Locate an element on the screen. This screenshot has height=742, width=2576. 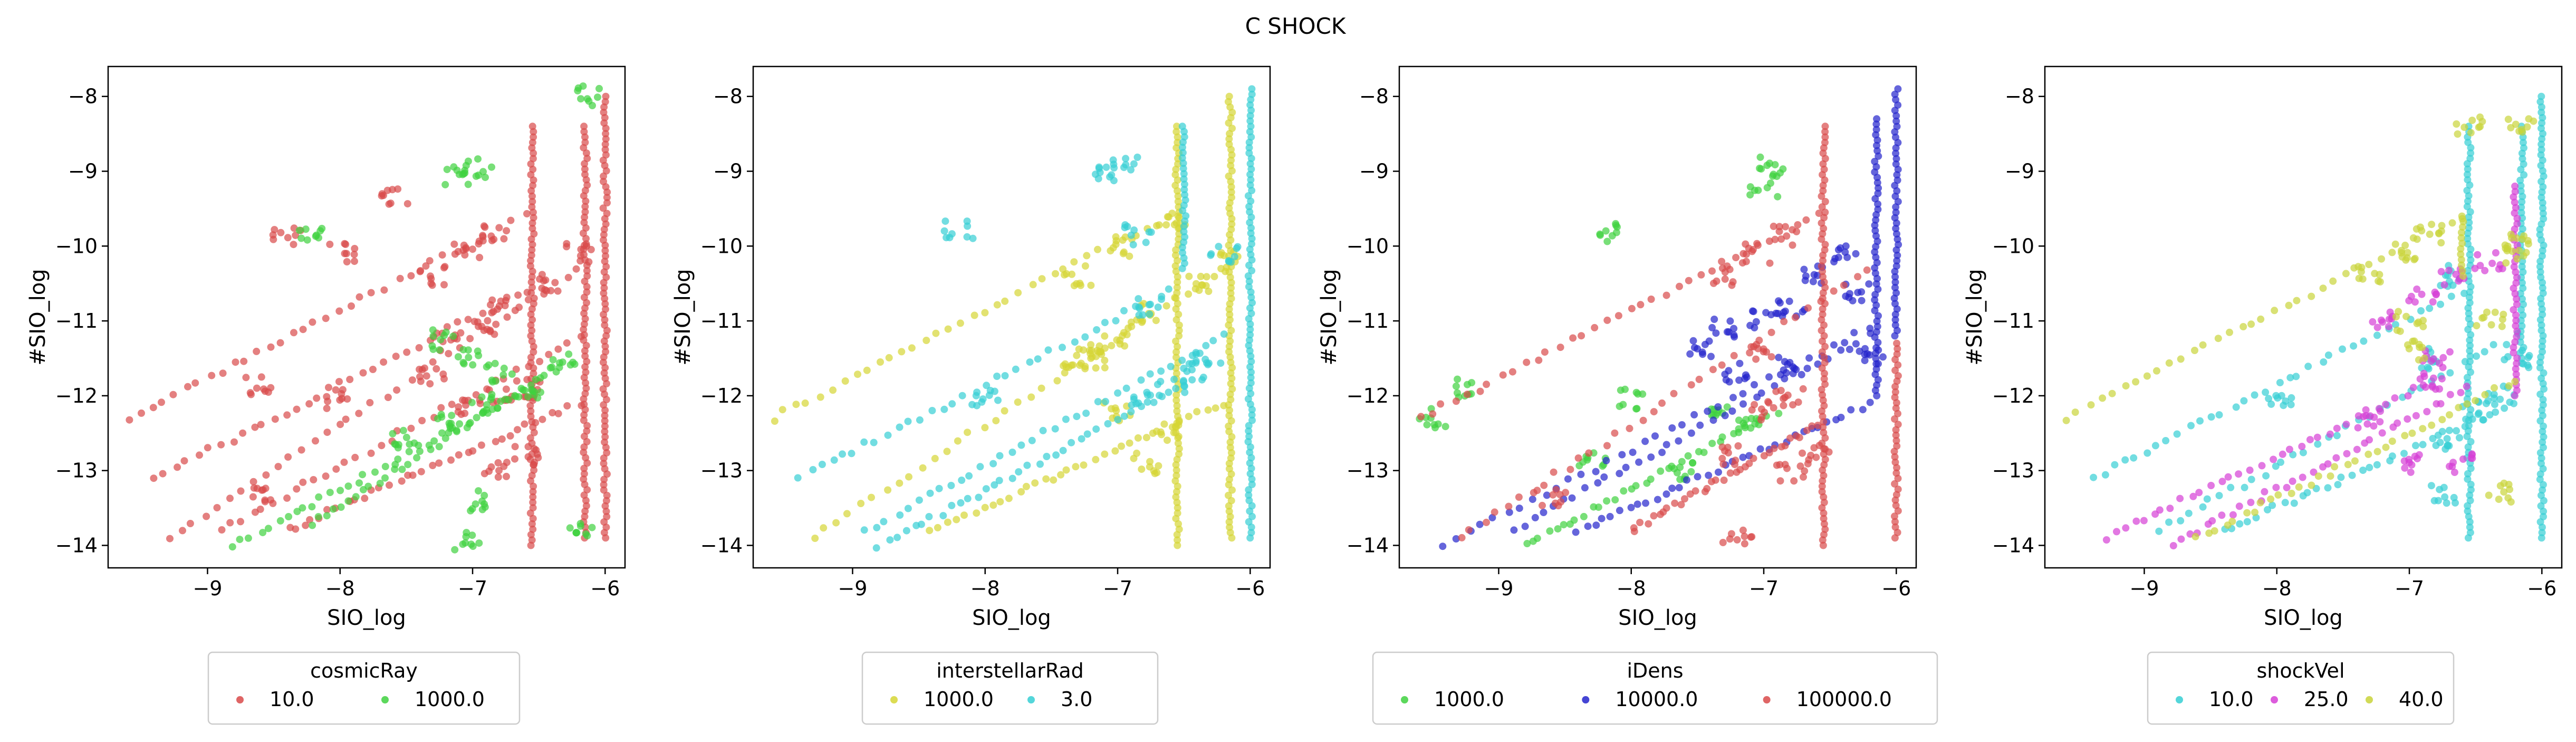
y-tick-label: −14 is located at coordinates (77, 545).